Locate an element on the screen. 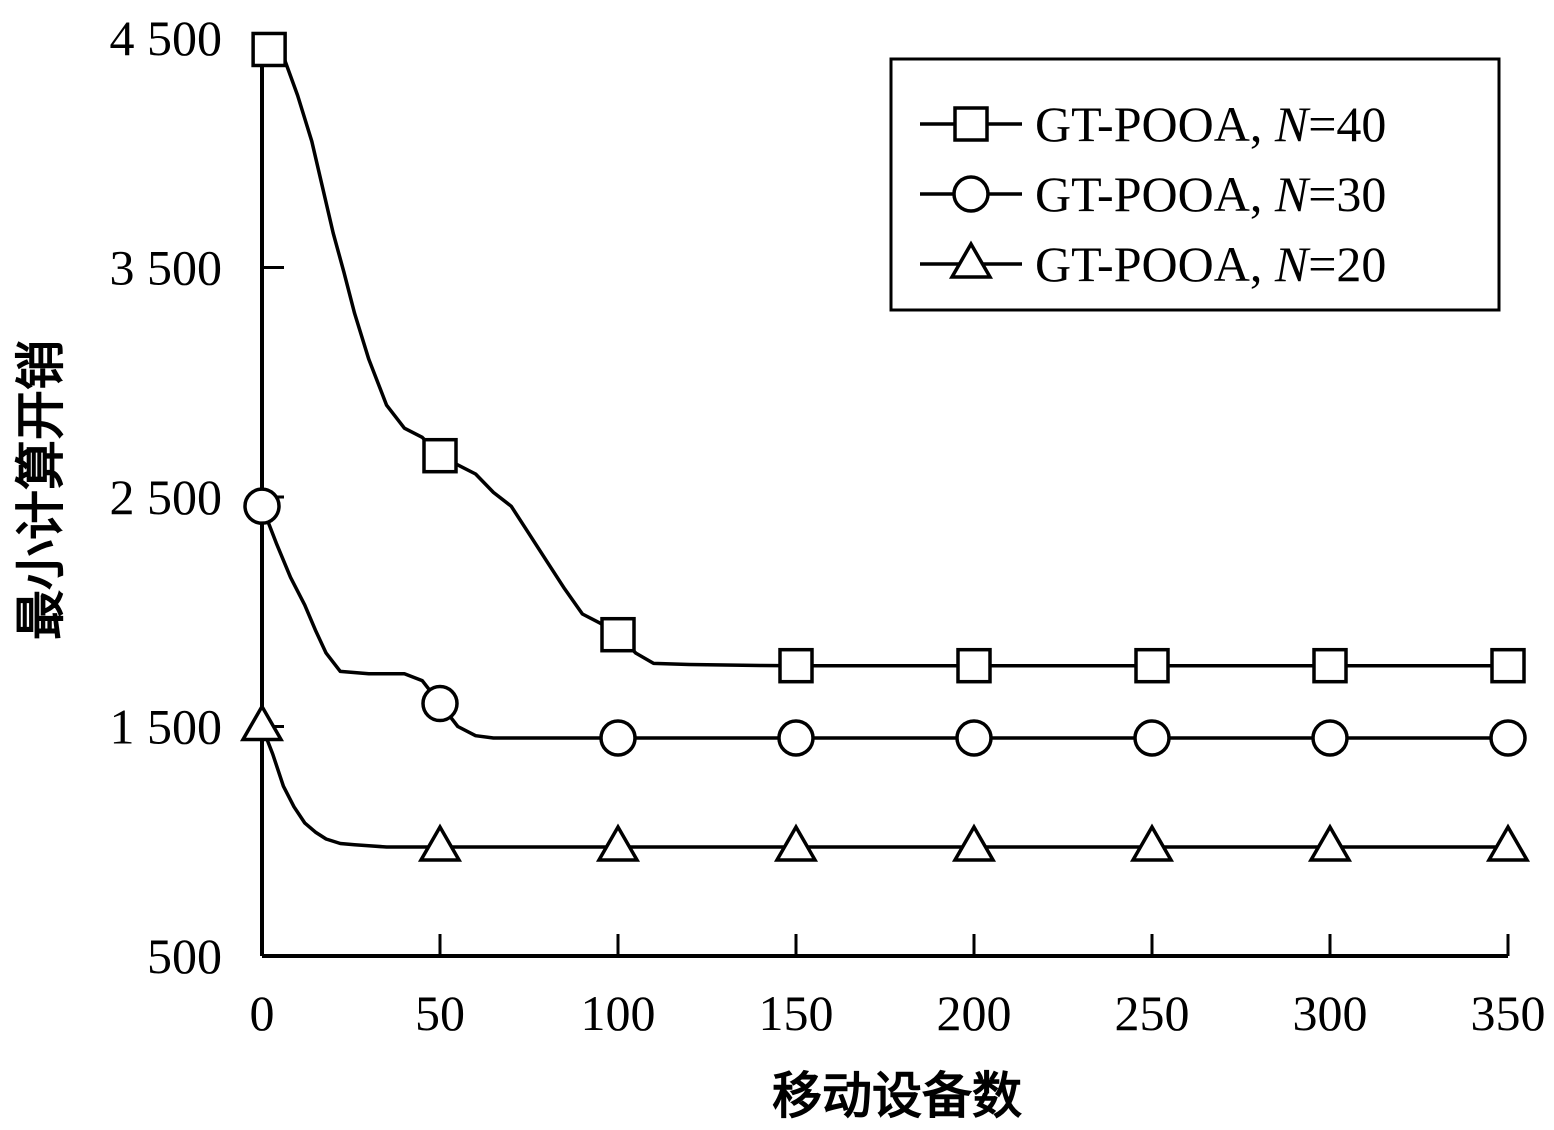  y-tick-label: 2 500 is located at coordinates (166, 497).